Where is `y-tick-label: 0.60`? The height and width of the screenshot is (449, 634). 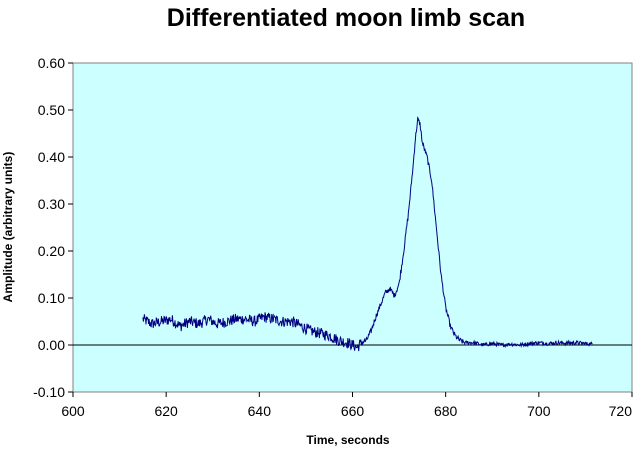 y-tick-label: 0.60 is located at coordinates (51, 63).